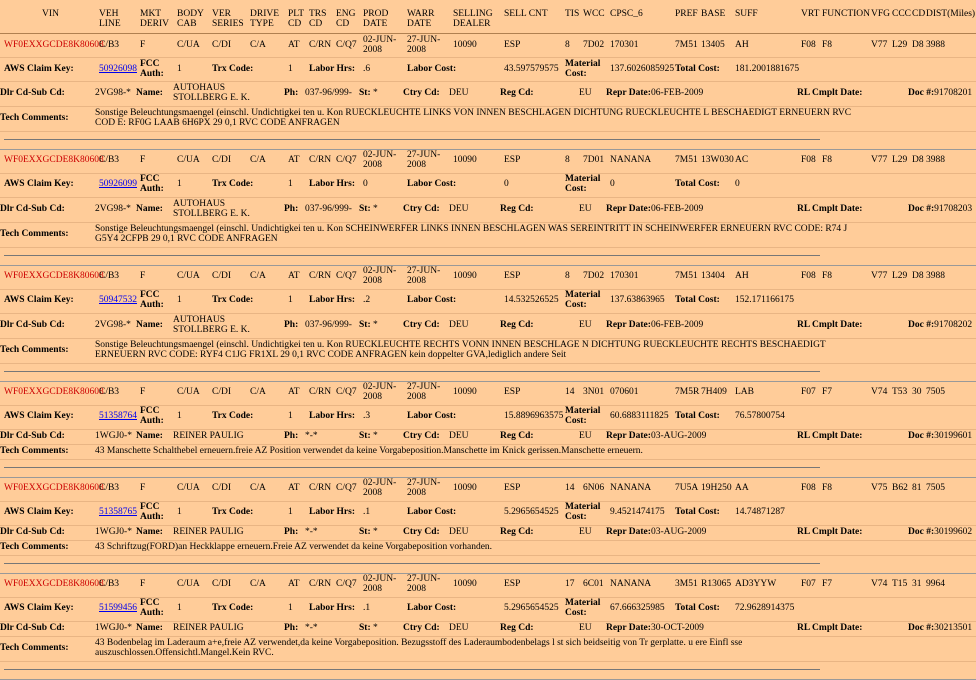 The width and height of the screenshot is (976, 680). Describe the element at coordinates (953, 92) in the screenshot. I see `doc-value: 91708201` at that location.